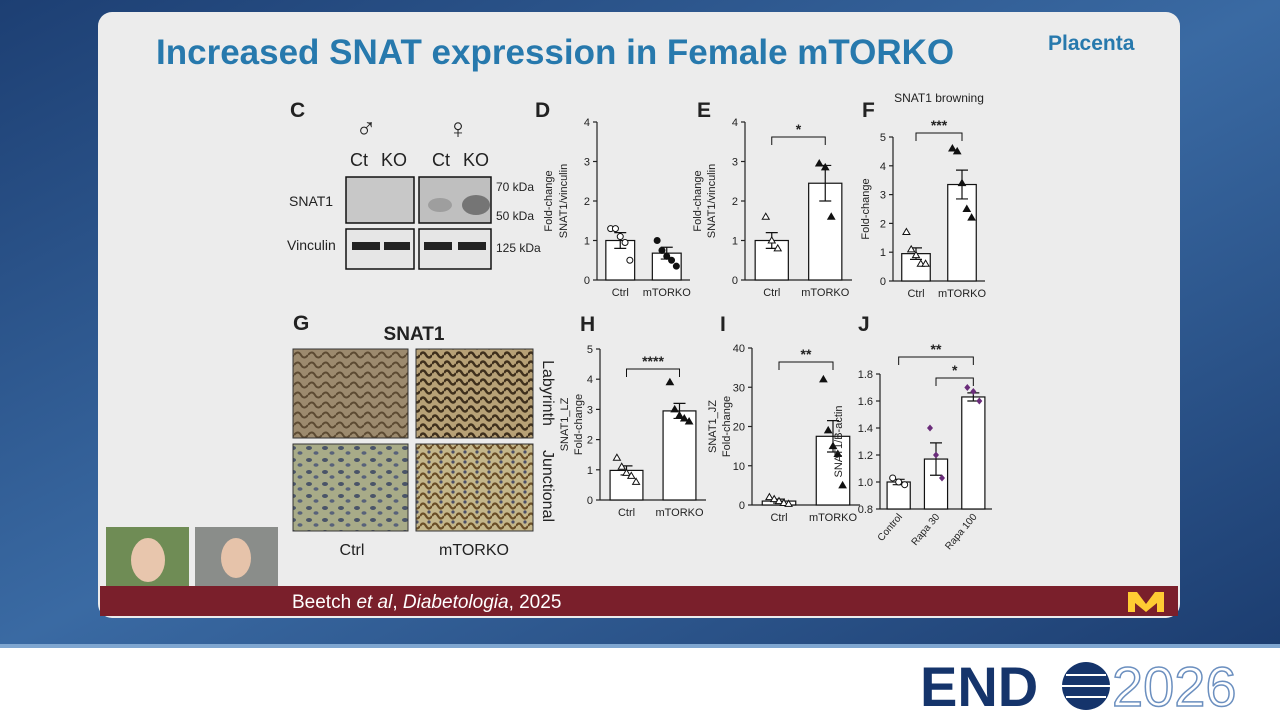 The width and height of the screenshot is (1280, 725). What do you see at coordinates (799, 129) in the screenshot?
I see `significance-label: *` at bounding box center [799, 129].